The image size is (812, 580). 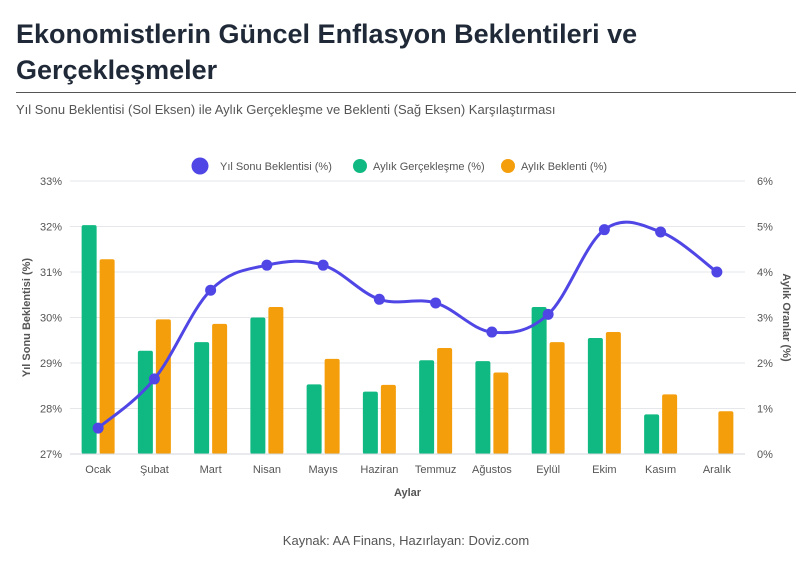 What do you see at coordinates (27, 318) in the screenshot?
I see `y-left-axis-title: Yıl Sonu Beklentisi (%)` at bounding box center [27, 318].